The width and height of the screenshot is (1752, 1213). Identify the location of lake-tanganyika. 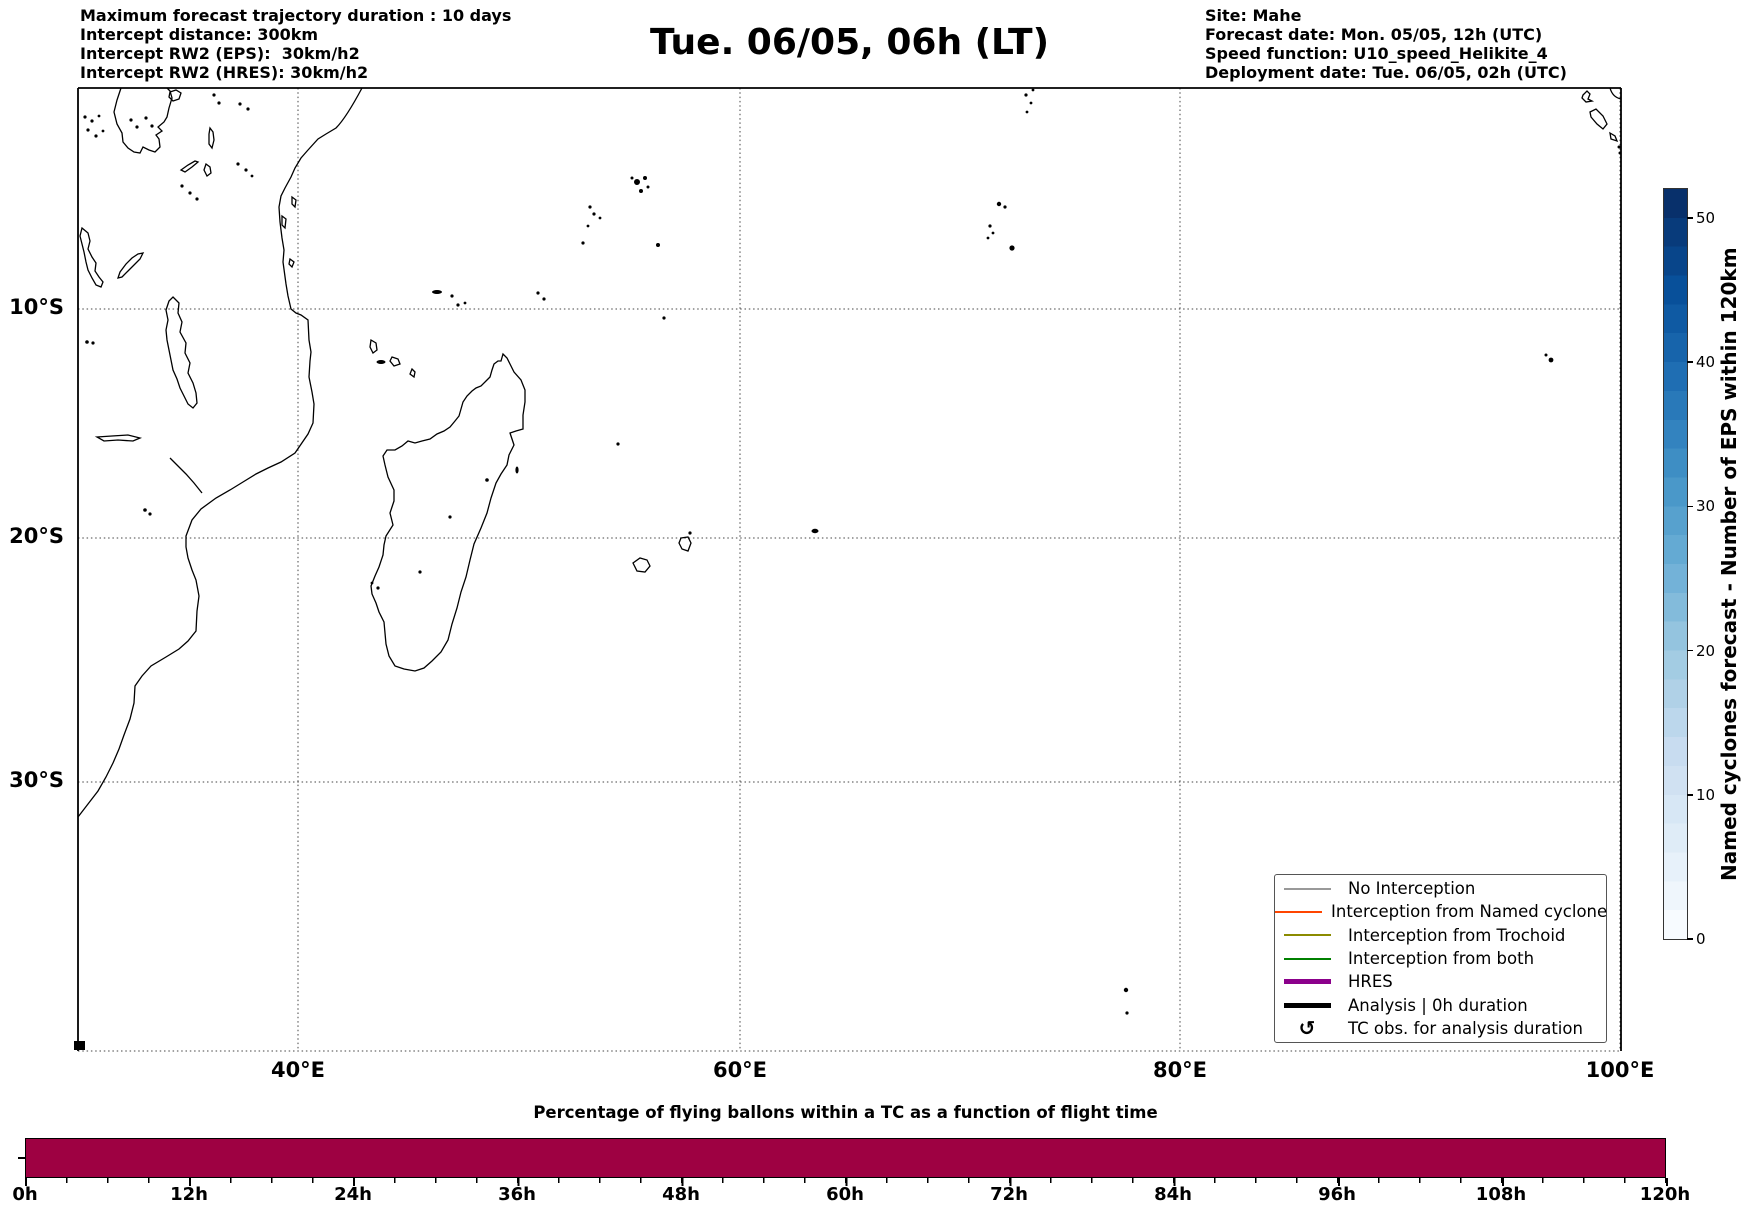
(91, 257).